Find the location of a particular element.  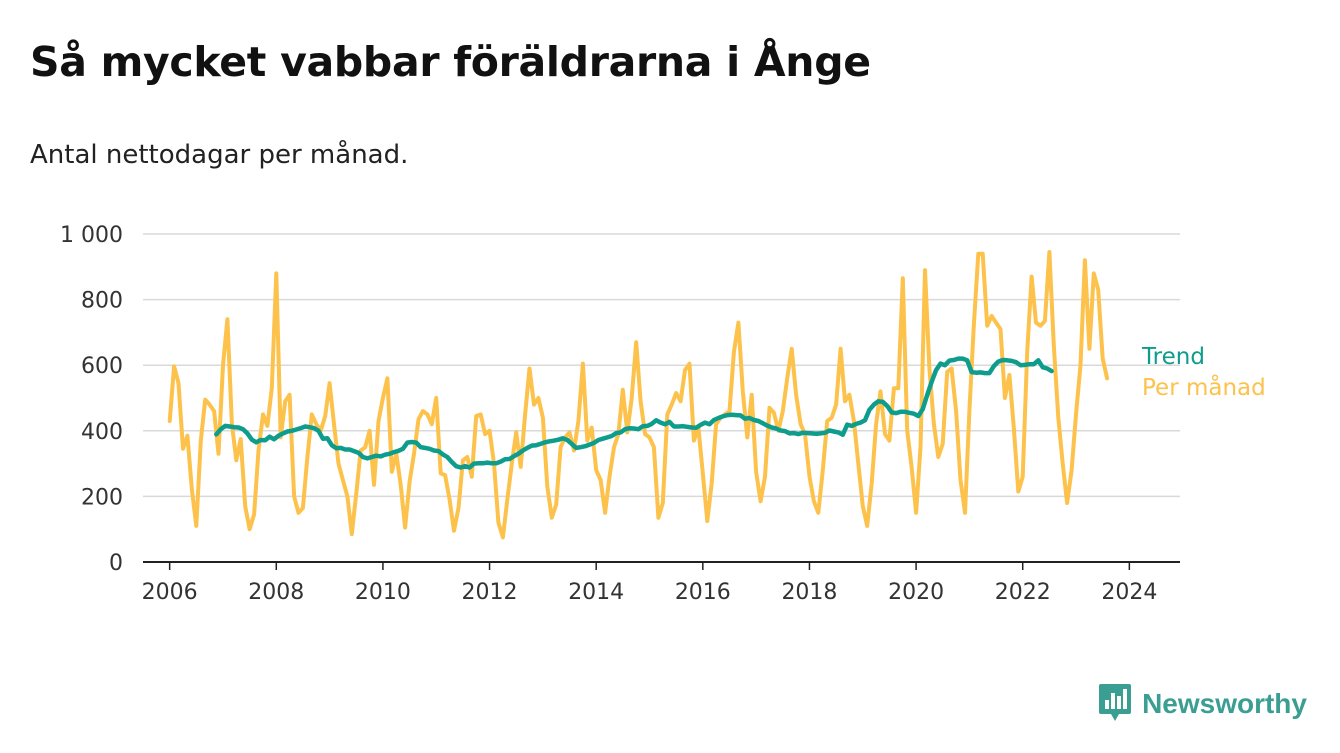

y-tick-label: 400 is located at coordinates (102, 432).